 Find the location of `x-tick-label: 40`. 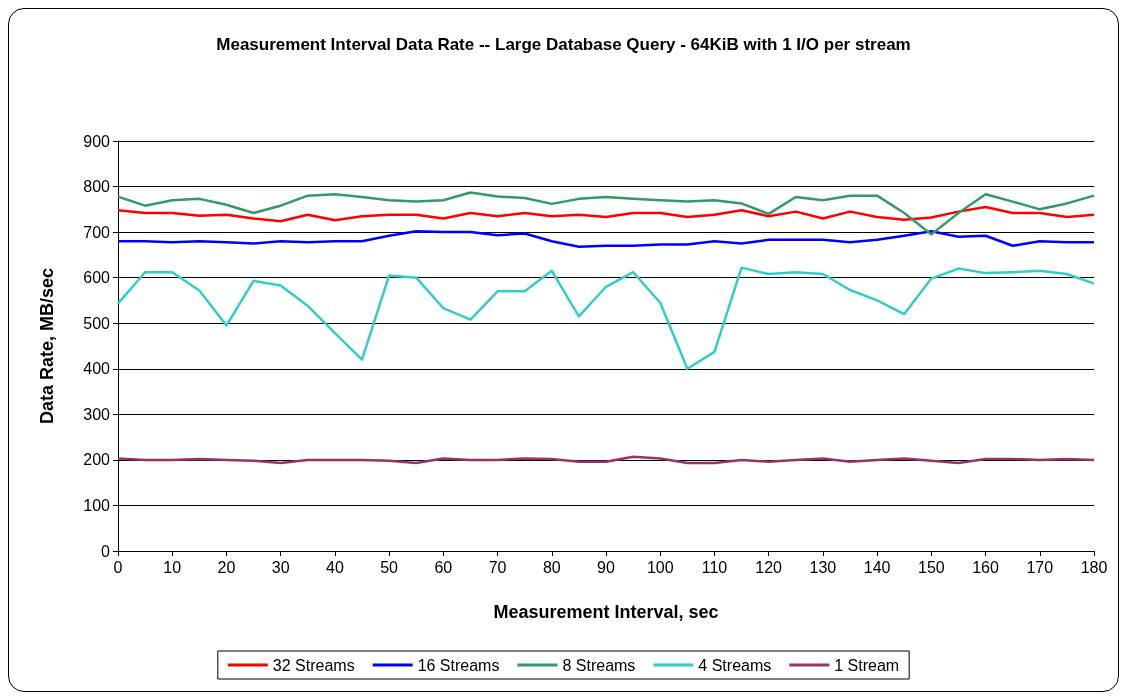

x-tick-label: 40 is located at coordinates (334, 567).